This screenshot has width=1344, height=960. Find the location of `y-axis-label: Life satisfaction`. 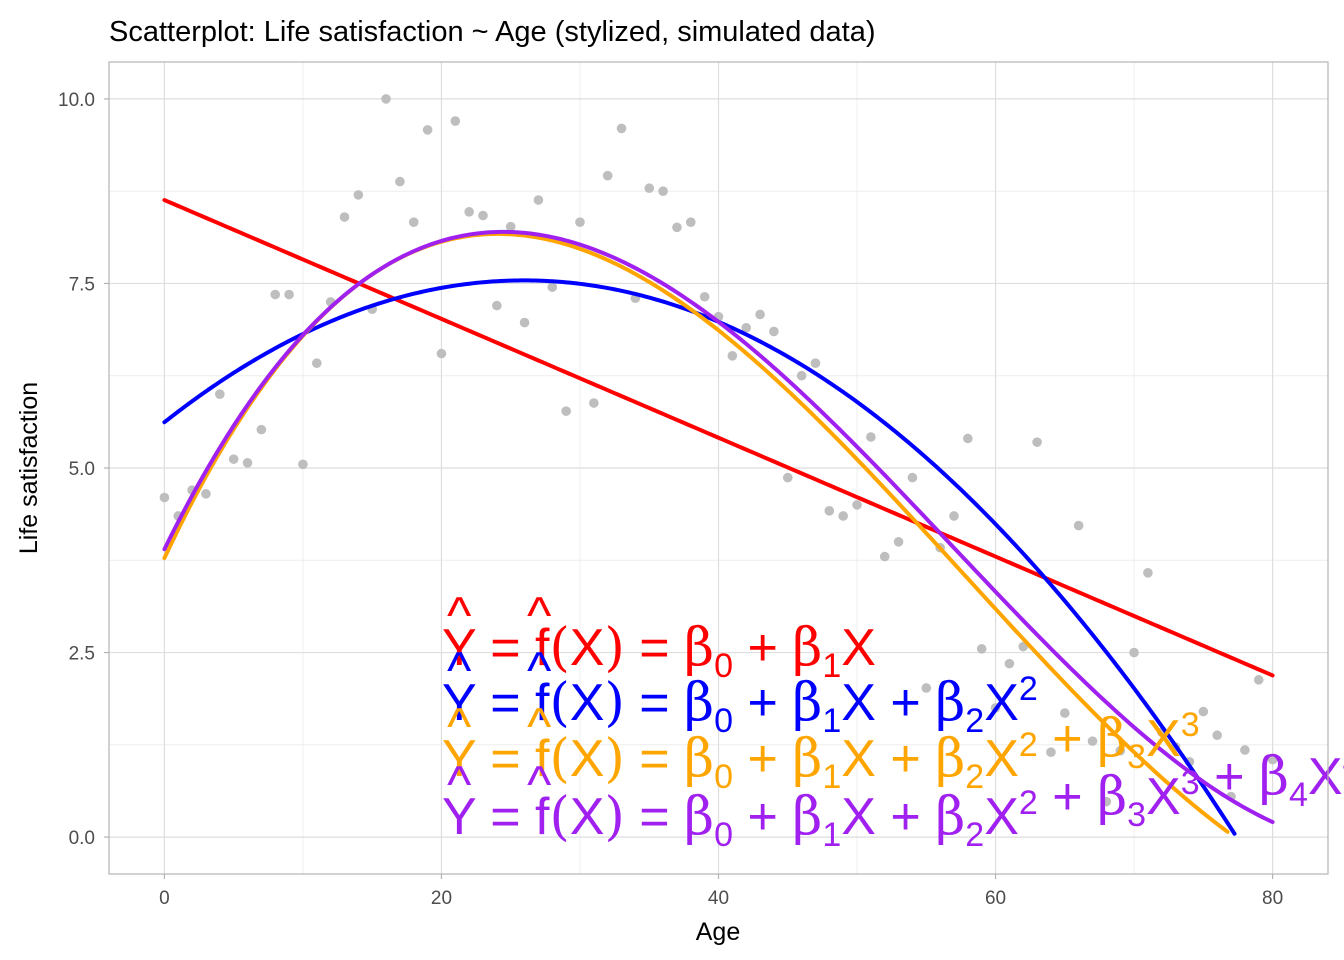

y-axis-label: Life satisfaction is located at coordinates (29, 468).